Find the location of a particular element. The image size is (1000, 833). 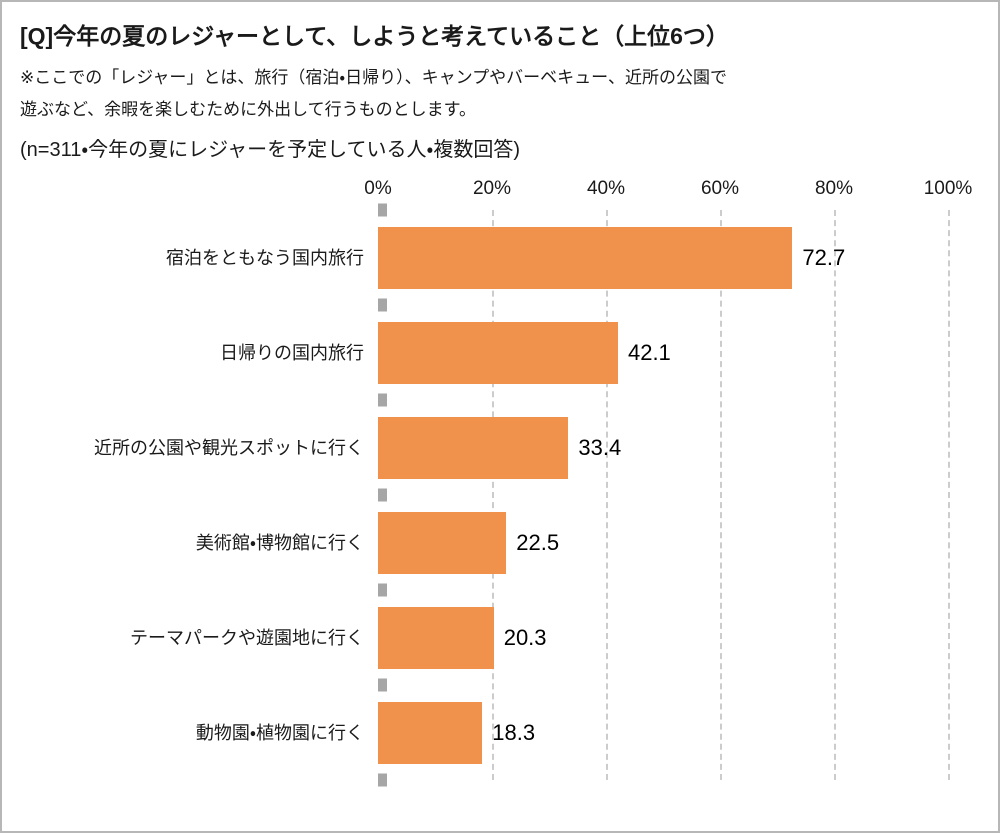

chart-title: [Q]今年の夏のレジャーとして、しようと考えていること（上位6つ） is located at coordinates (374, 36).